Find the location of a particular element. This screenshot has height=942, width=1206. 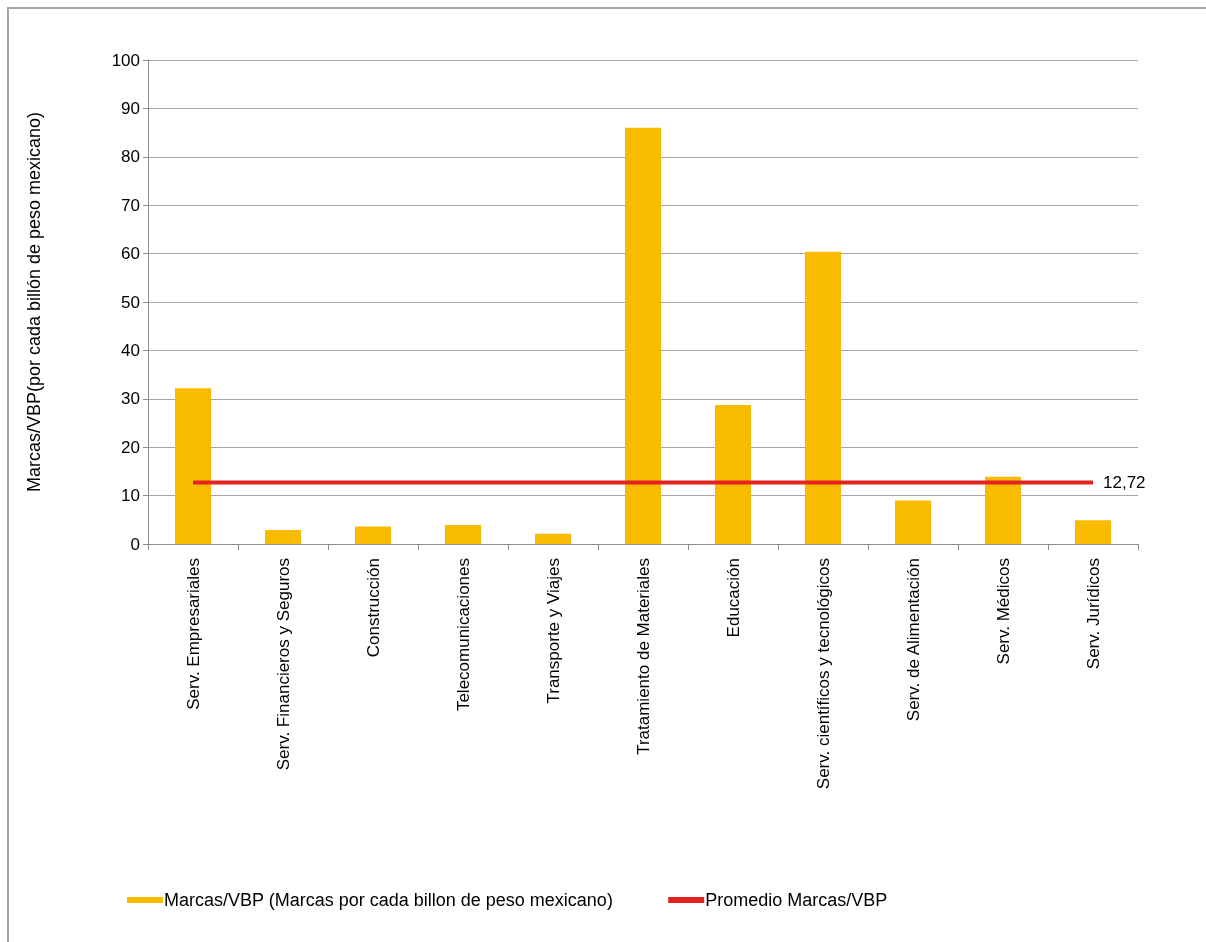

y-tick-label: 40 is located at coordinates (130, 350).